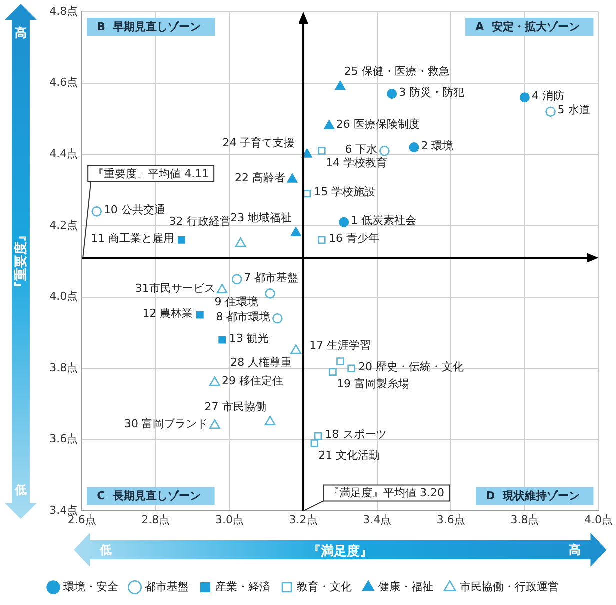  I want to click on annotation: 9 住環境, so click(236, 302).